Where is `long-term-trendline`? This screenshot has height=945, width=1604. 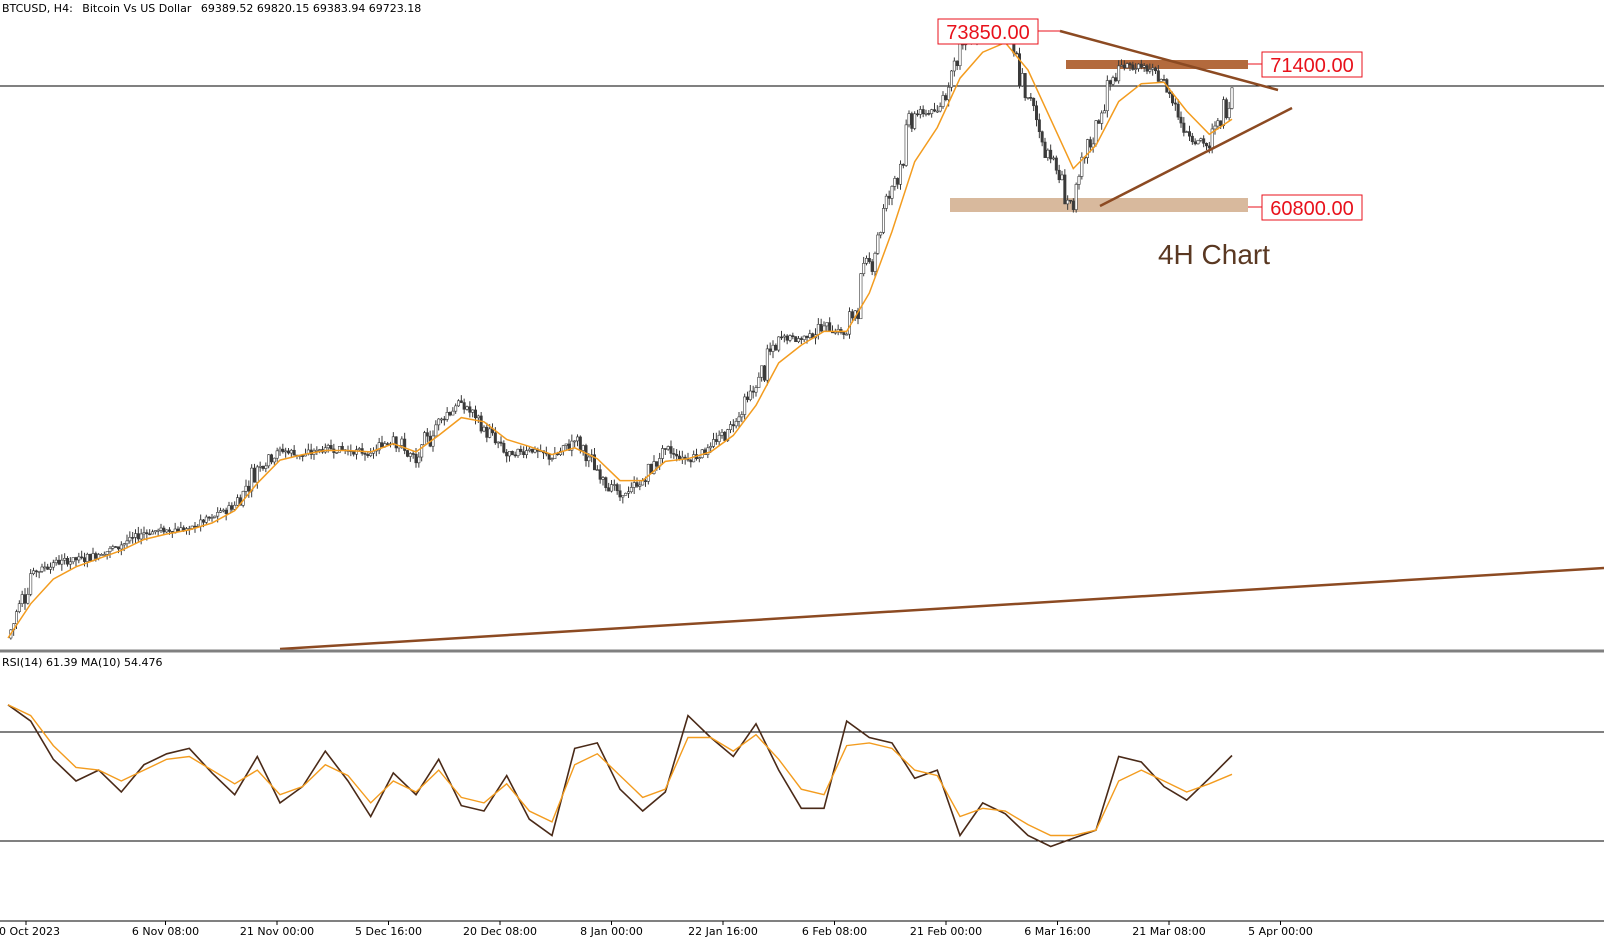
long-term-trendline is located at coordinates (941, 608).